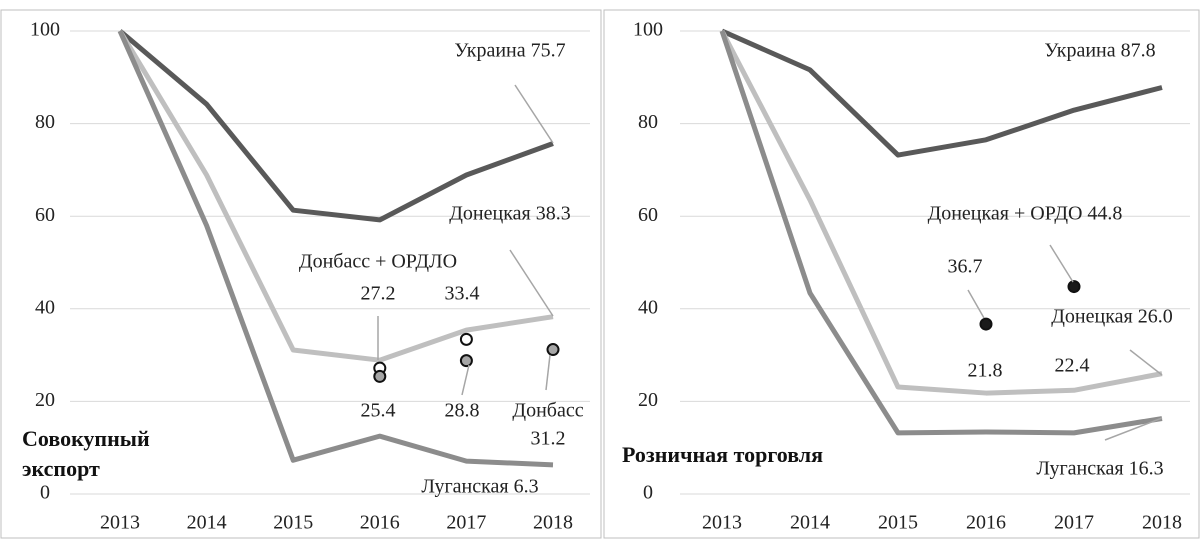 Image resolution: width=1200 pixels, height=539 pixels. I want to click on annotation: 31.2, so click(548, 439).